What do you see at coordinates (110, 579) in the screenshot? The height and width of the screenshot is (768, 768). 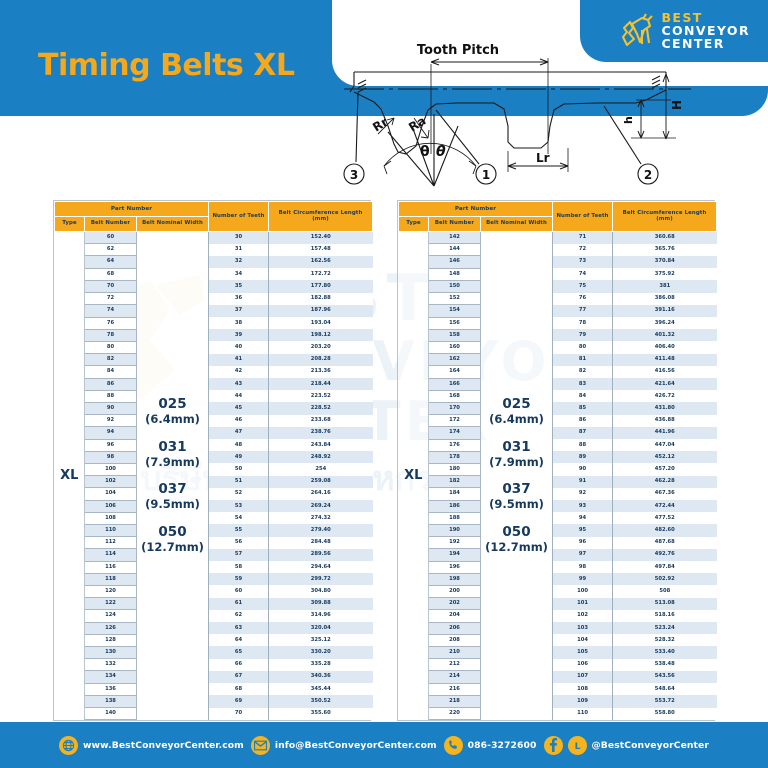 I see `cell-belt-number: 118` at bounding box center [110, 579].